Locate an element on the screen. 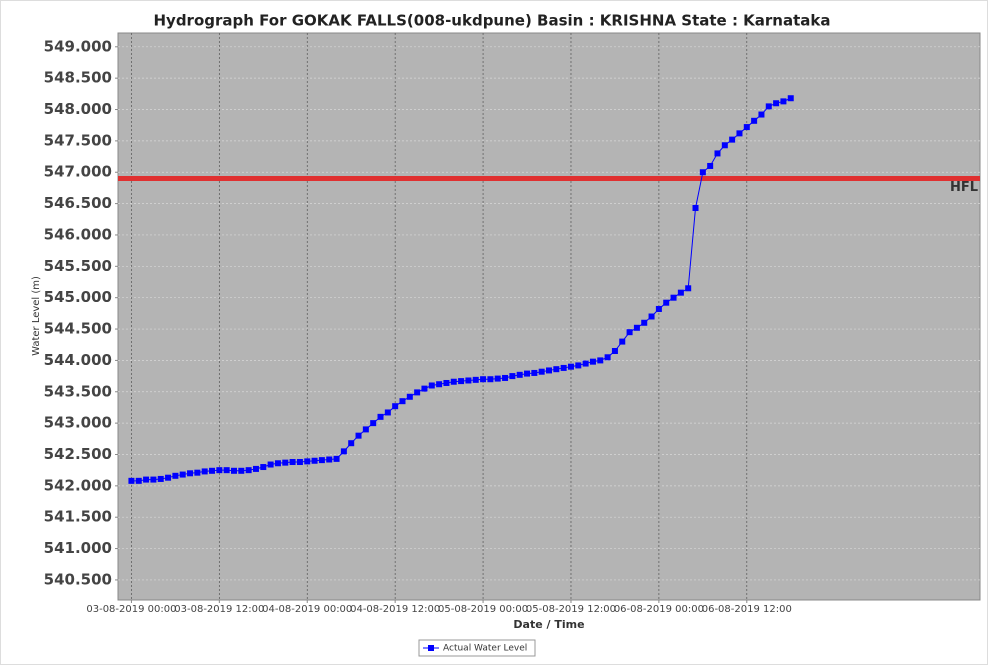 The image size is (988, 665). x-tick-label: 03-08-2019 12:00 is located at coordinates (219, 609).